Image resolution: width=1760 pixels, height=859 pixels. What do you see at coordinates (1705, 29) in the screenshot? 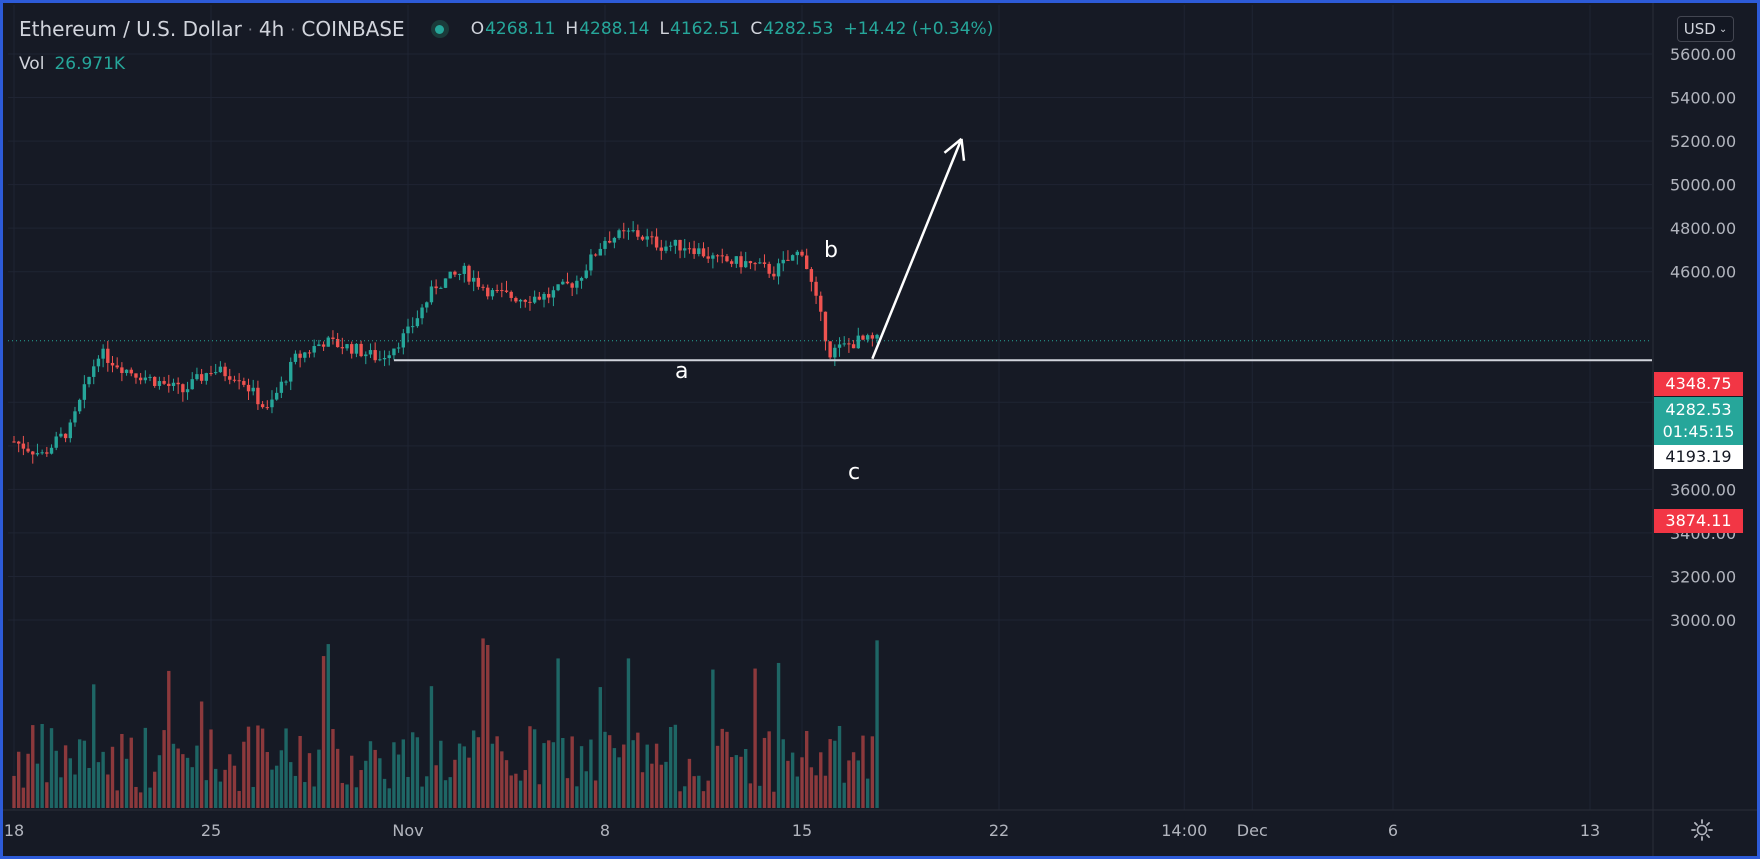
I see `currency-selector: USD ⌄` at bounding box center [1705, 29].